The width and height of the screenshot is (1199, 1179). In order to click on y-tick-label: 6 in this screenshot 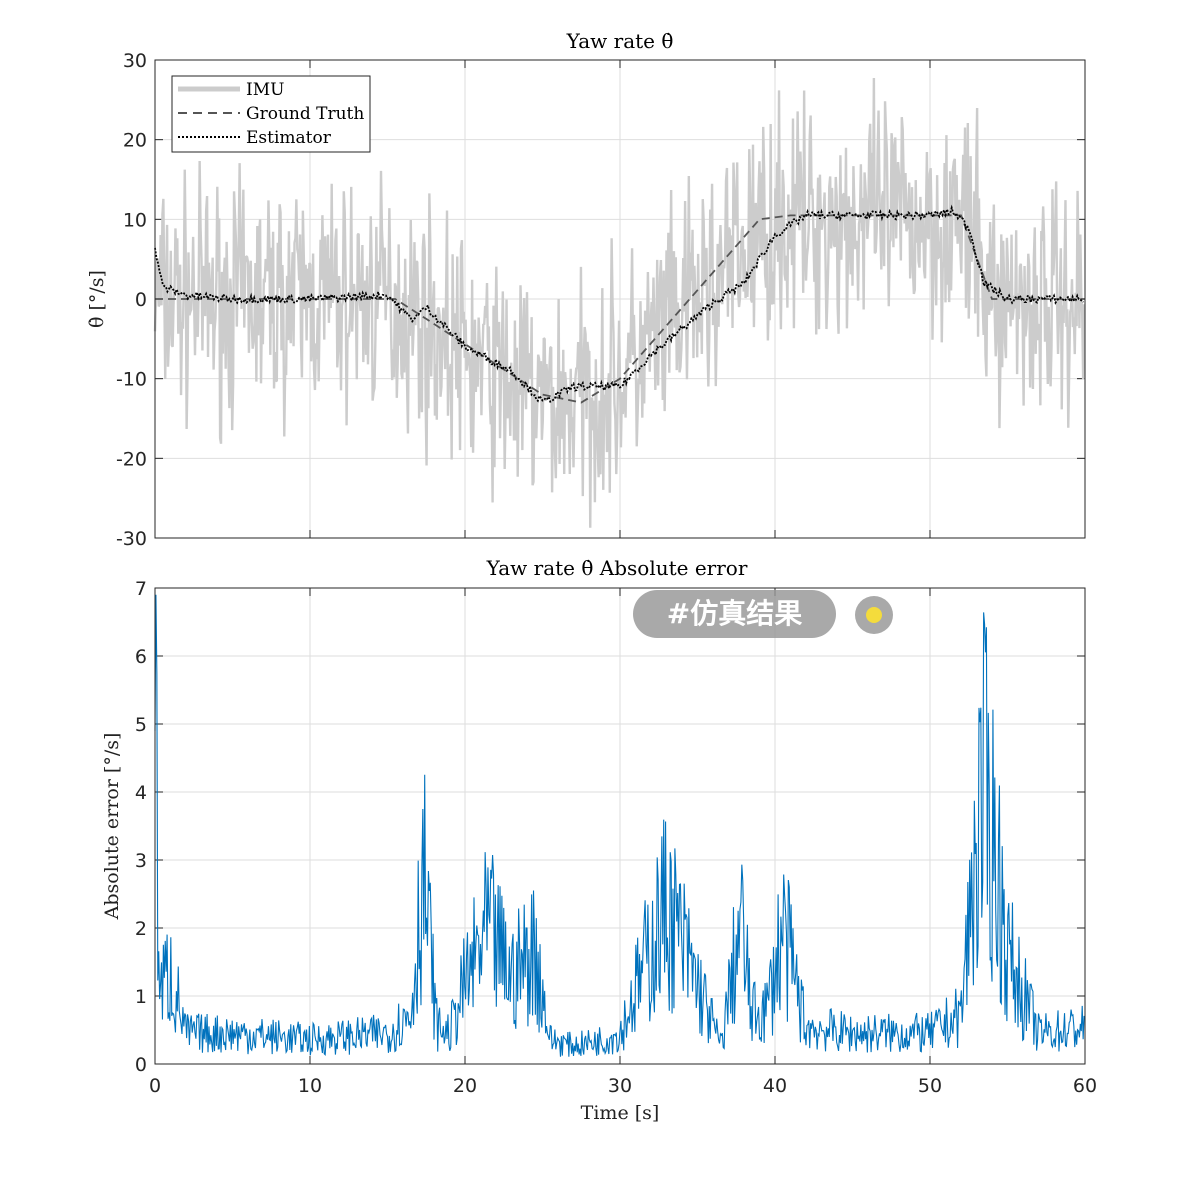, I will do `click(141, 657)`.